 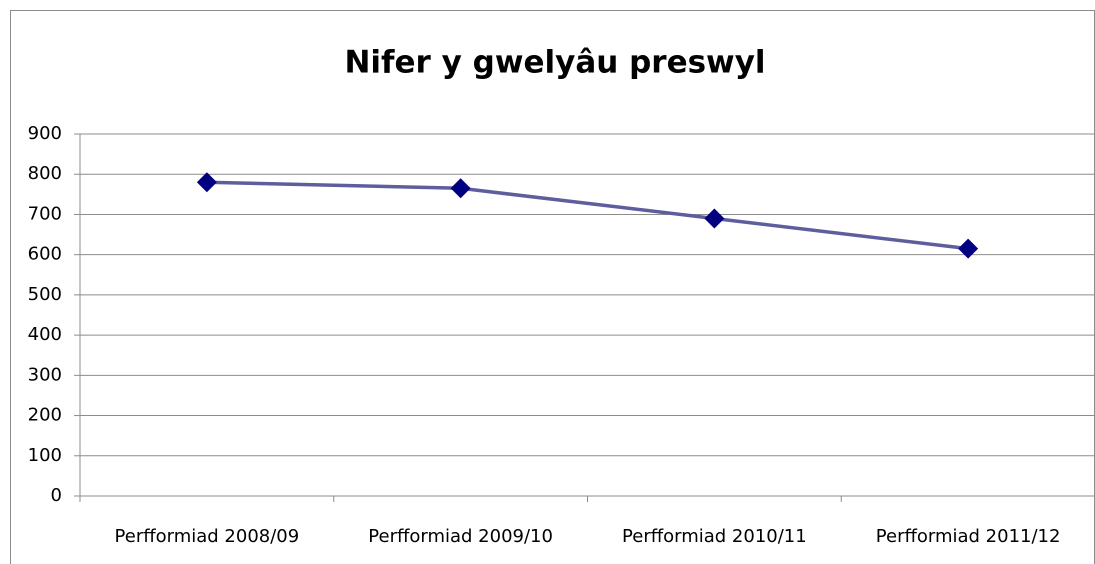 What do you see at coordinates (207, 536) in the screenshot?
I see `x-tick-label: Perfformiad 2008/09` at bounding box center [207, 536].